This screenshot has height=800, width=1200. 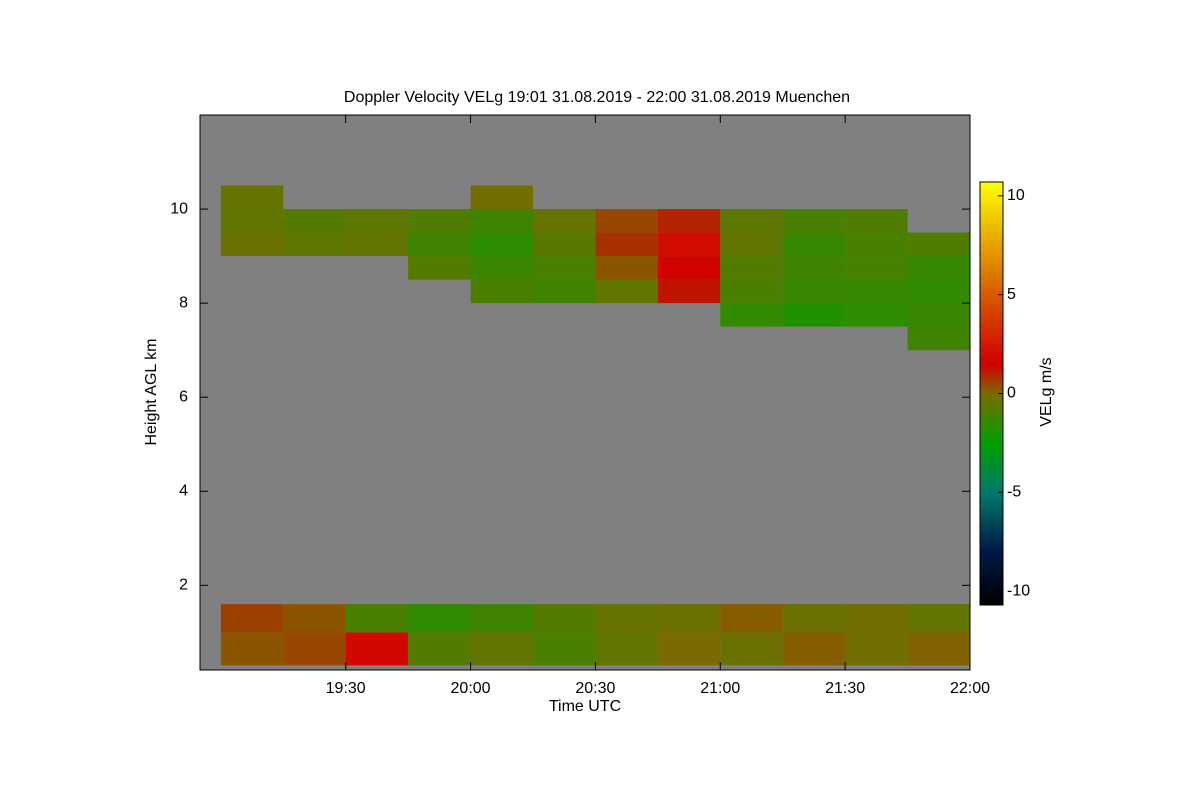 I want to click on x-tick-label: 21:00, so click(x=720, y=688).